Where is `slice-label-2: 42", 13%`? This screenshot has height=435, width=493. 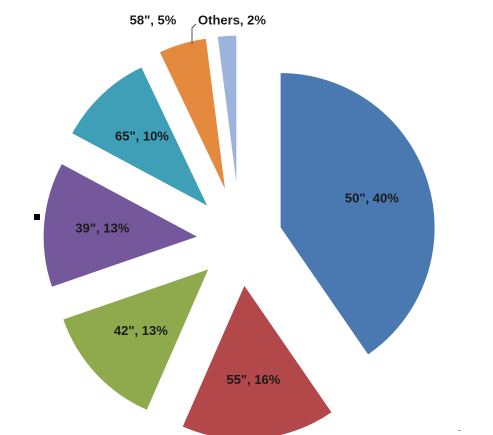
slice-label-2: 42", 13% is located at coordinates (141, 330).